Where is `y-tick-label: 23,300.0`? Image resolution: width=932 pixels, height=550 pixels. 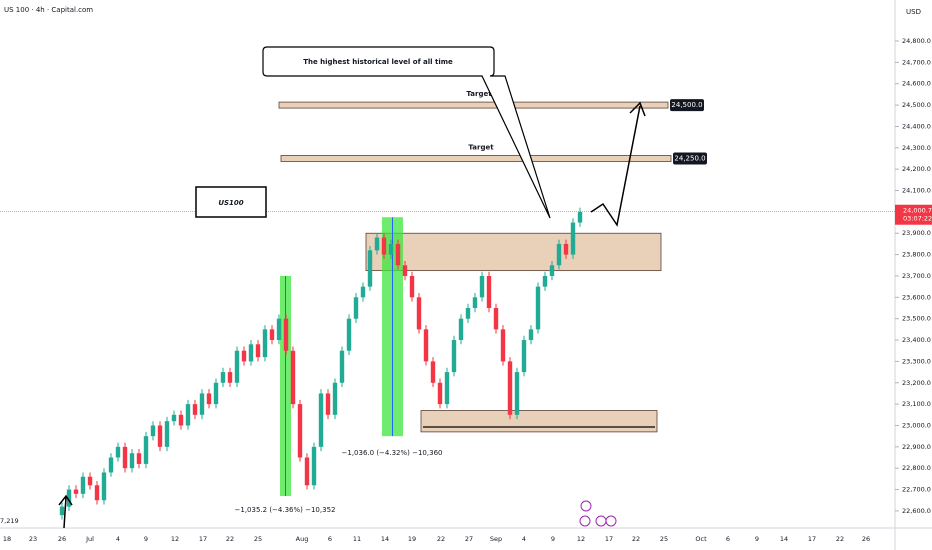 y-tick-label: 23,300.0 is located at coordinates (916, 361).